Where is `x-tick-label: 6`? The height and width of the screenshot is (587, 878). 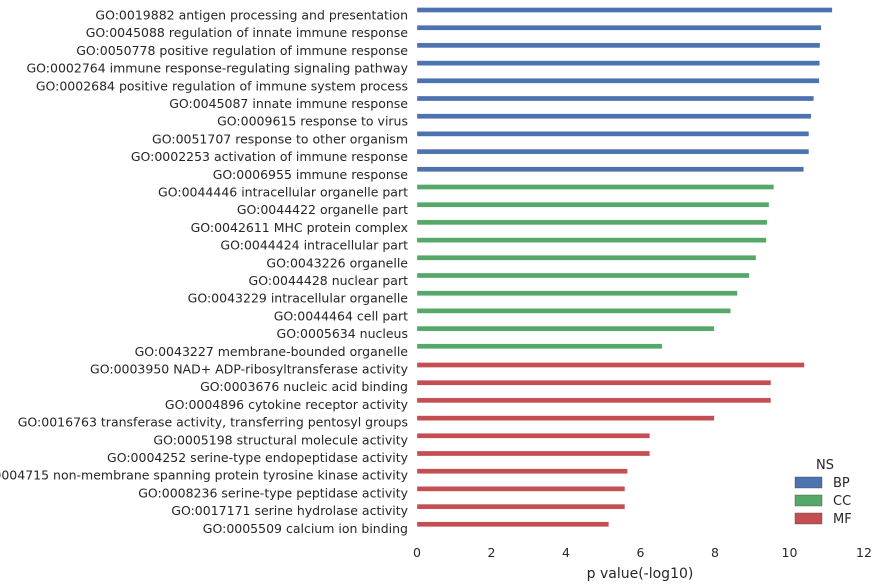 x-tick-label: 6 is located at coordinates (641, 552).